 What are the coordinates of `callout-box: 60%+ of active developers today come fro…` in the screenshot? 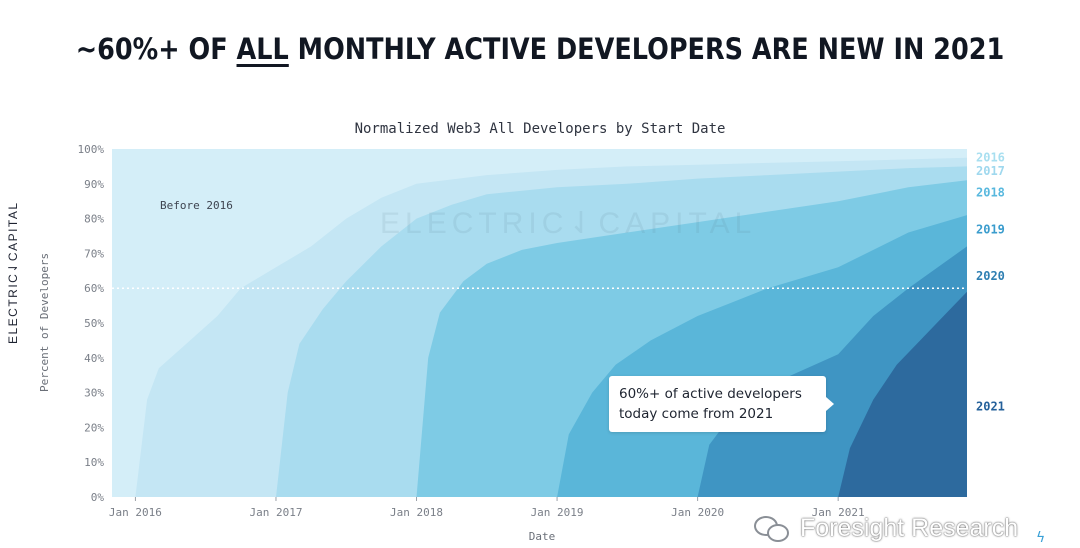 It's located at (721, 404).